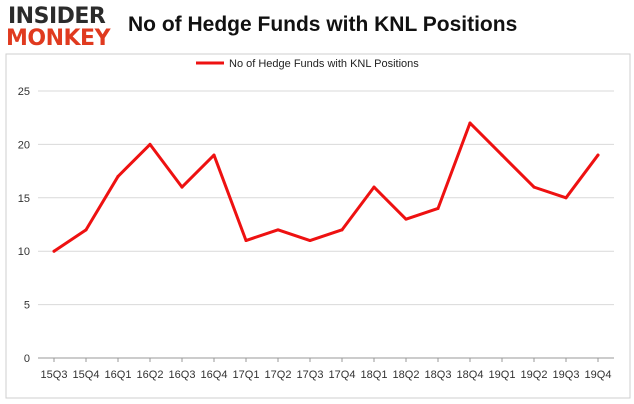  What do you see at coordinates (150, 375) in the screenshot?
I see `x-tick-label: 16Q2` at bounding box center [150, 375].